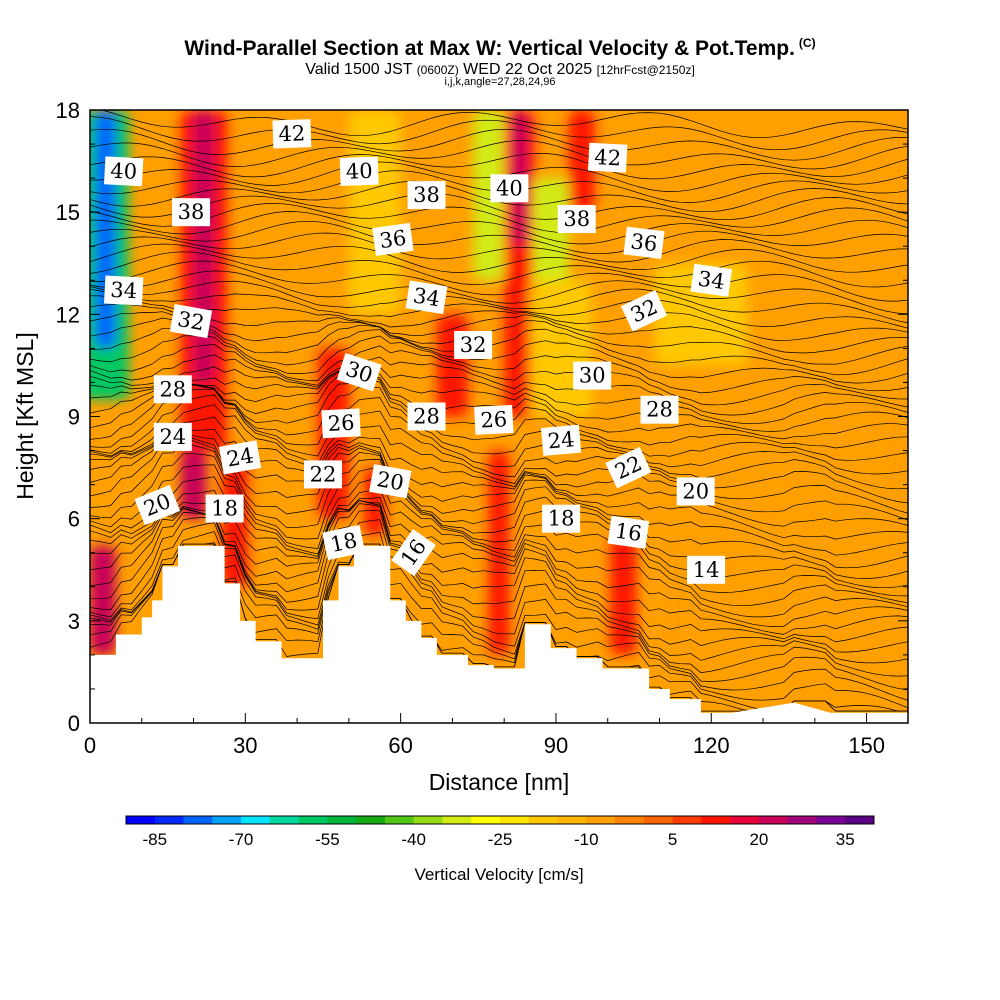  Describe the element at coordinates (245, 745) in the screenshot. I see `x-tick-label: 30` at that location.